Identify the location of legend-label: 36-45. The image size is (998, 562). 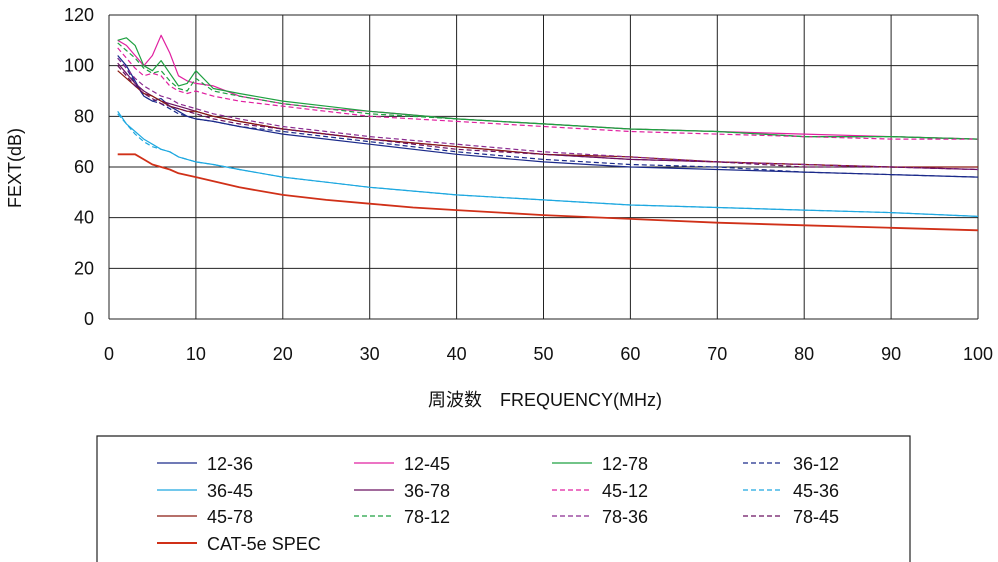
(230, 491).